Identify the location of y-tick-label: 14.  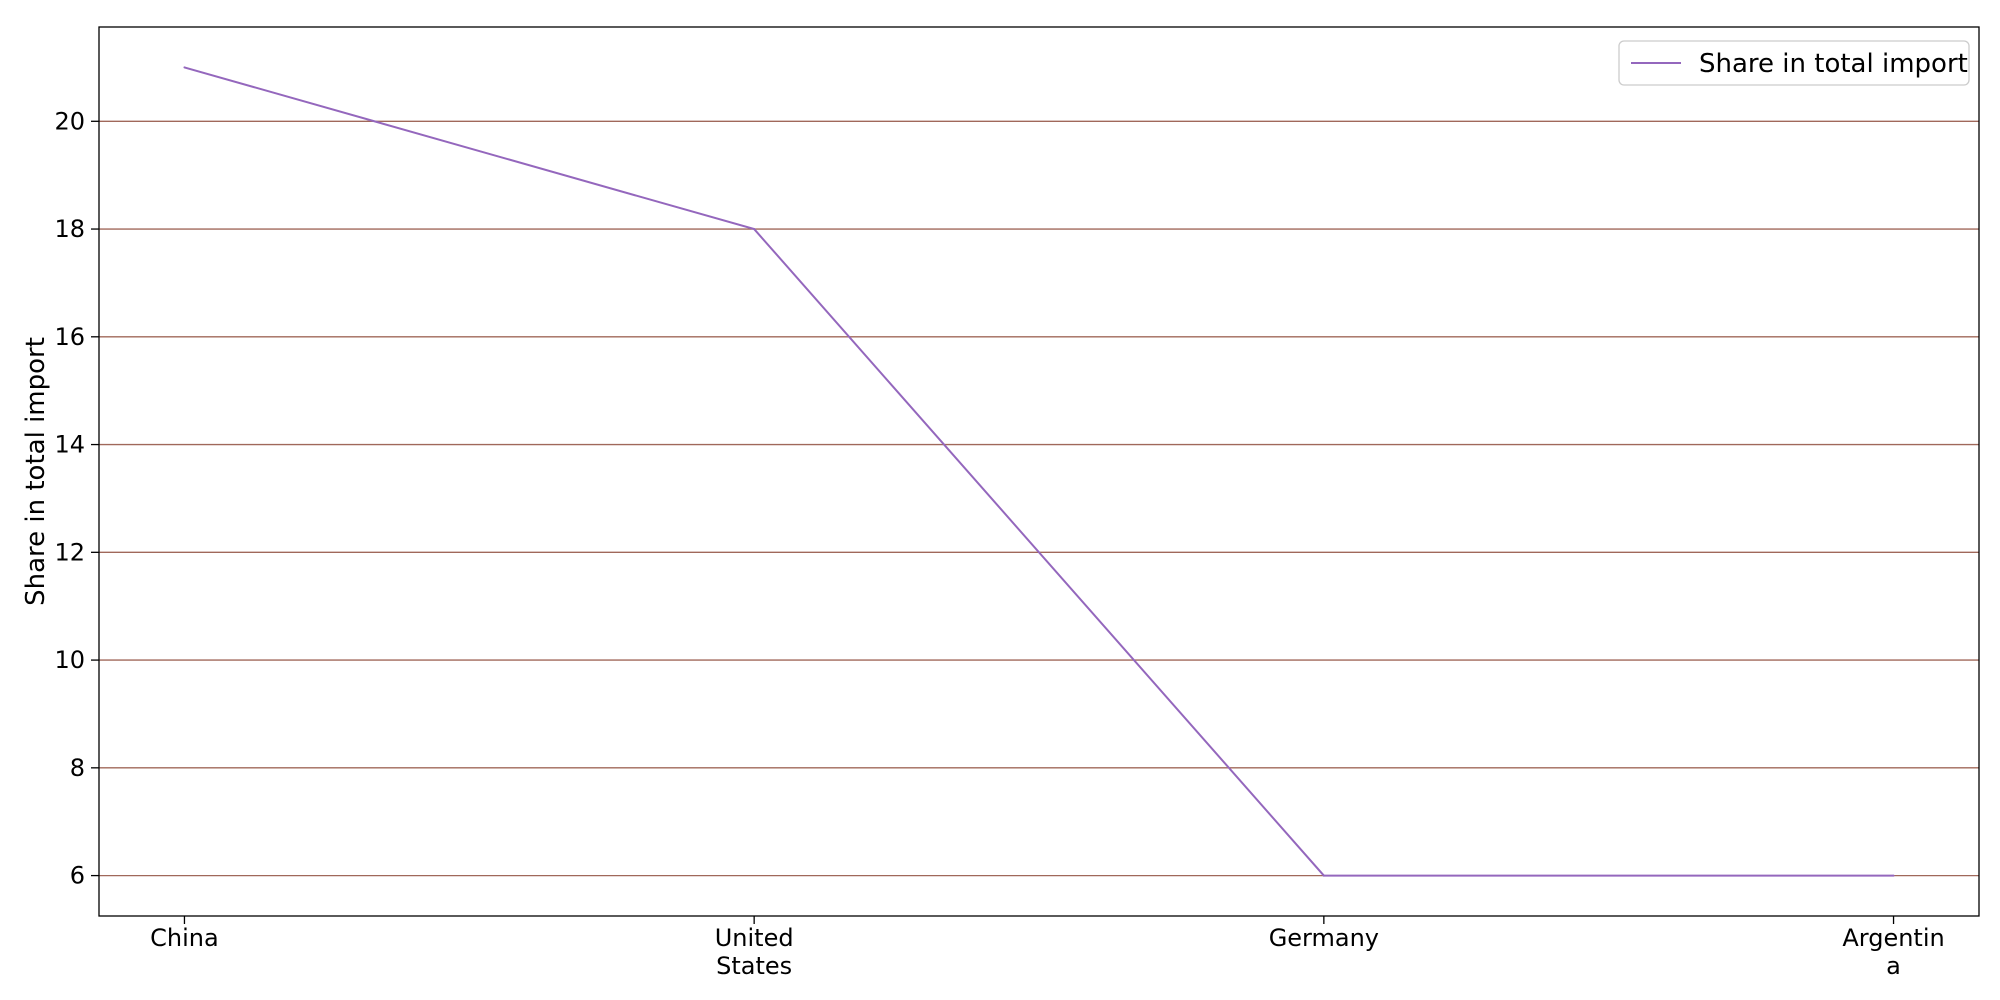
(69, 445).